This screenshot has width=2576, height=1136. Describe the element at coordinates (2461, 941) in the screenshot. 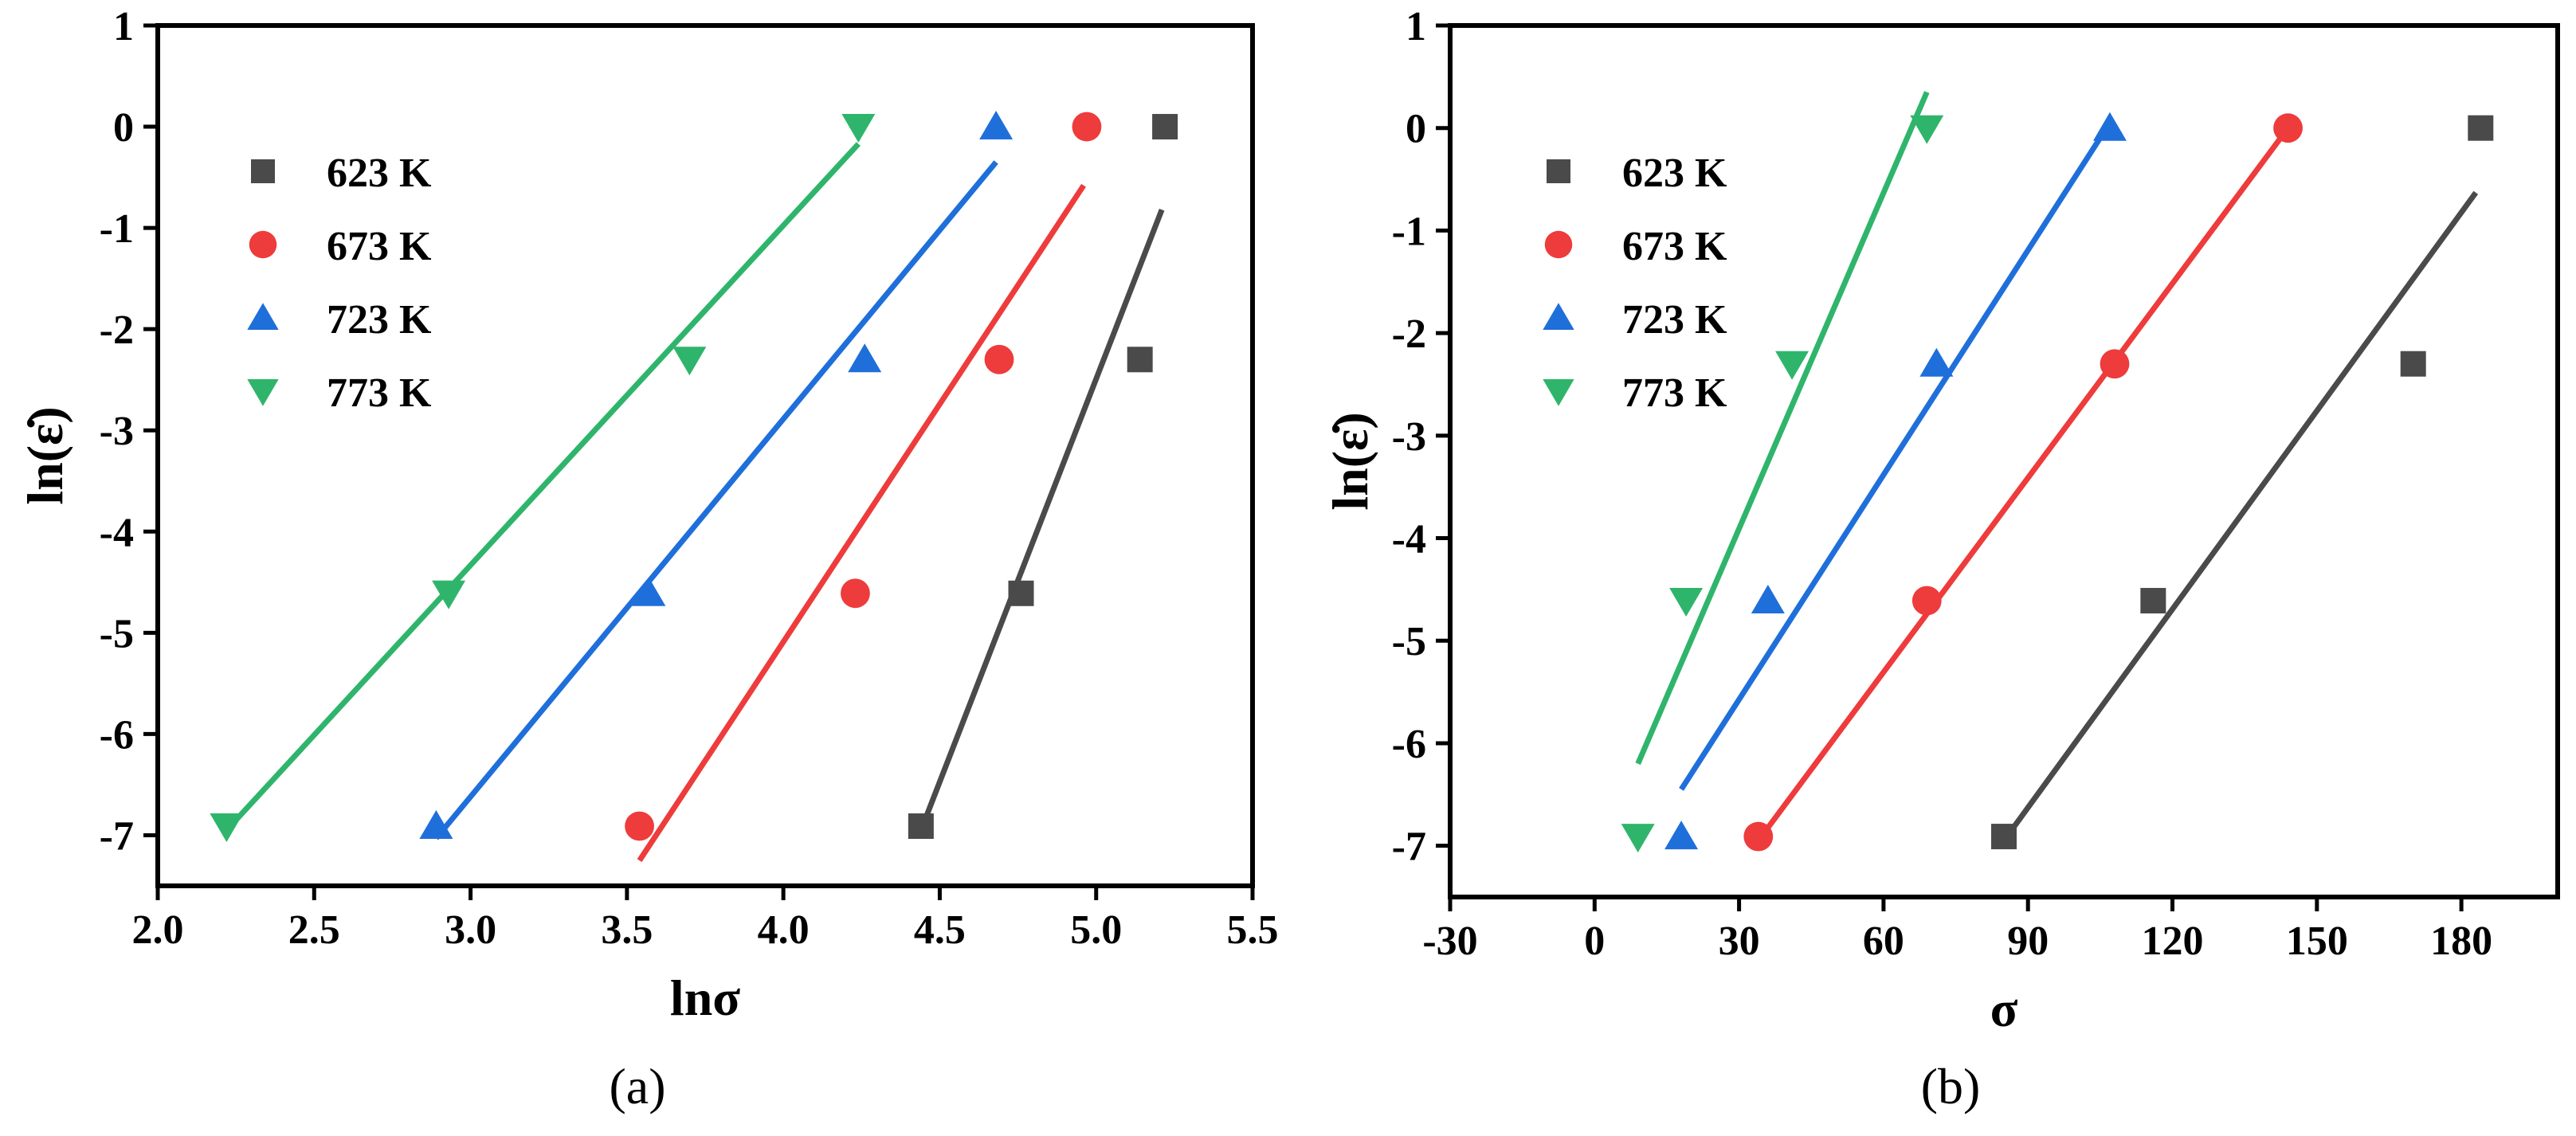

I see `x-tick-label: 180` at that location.